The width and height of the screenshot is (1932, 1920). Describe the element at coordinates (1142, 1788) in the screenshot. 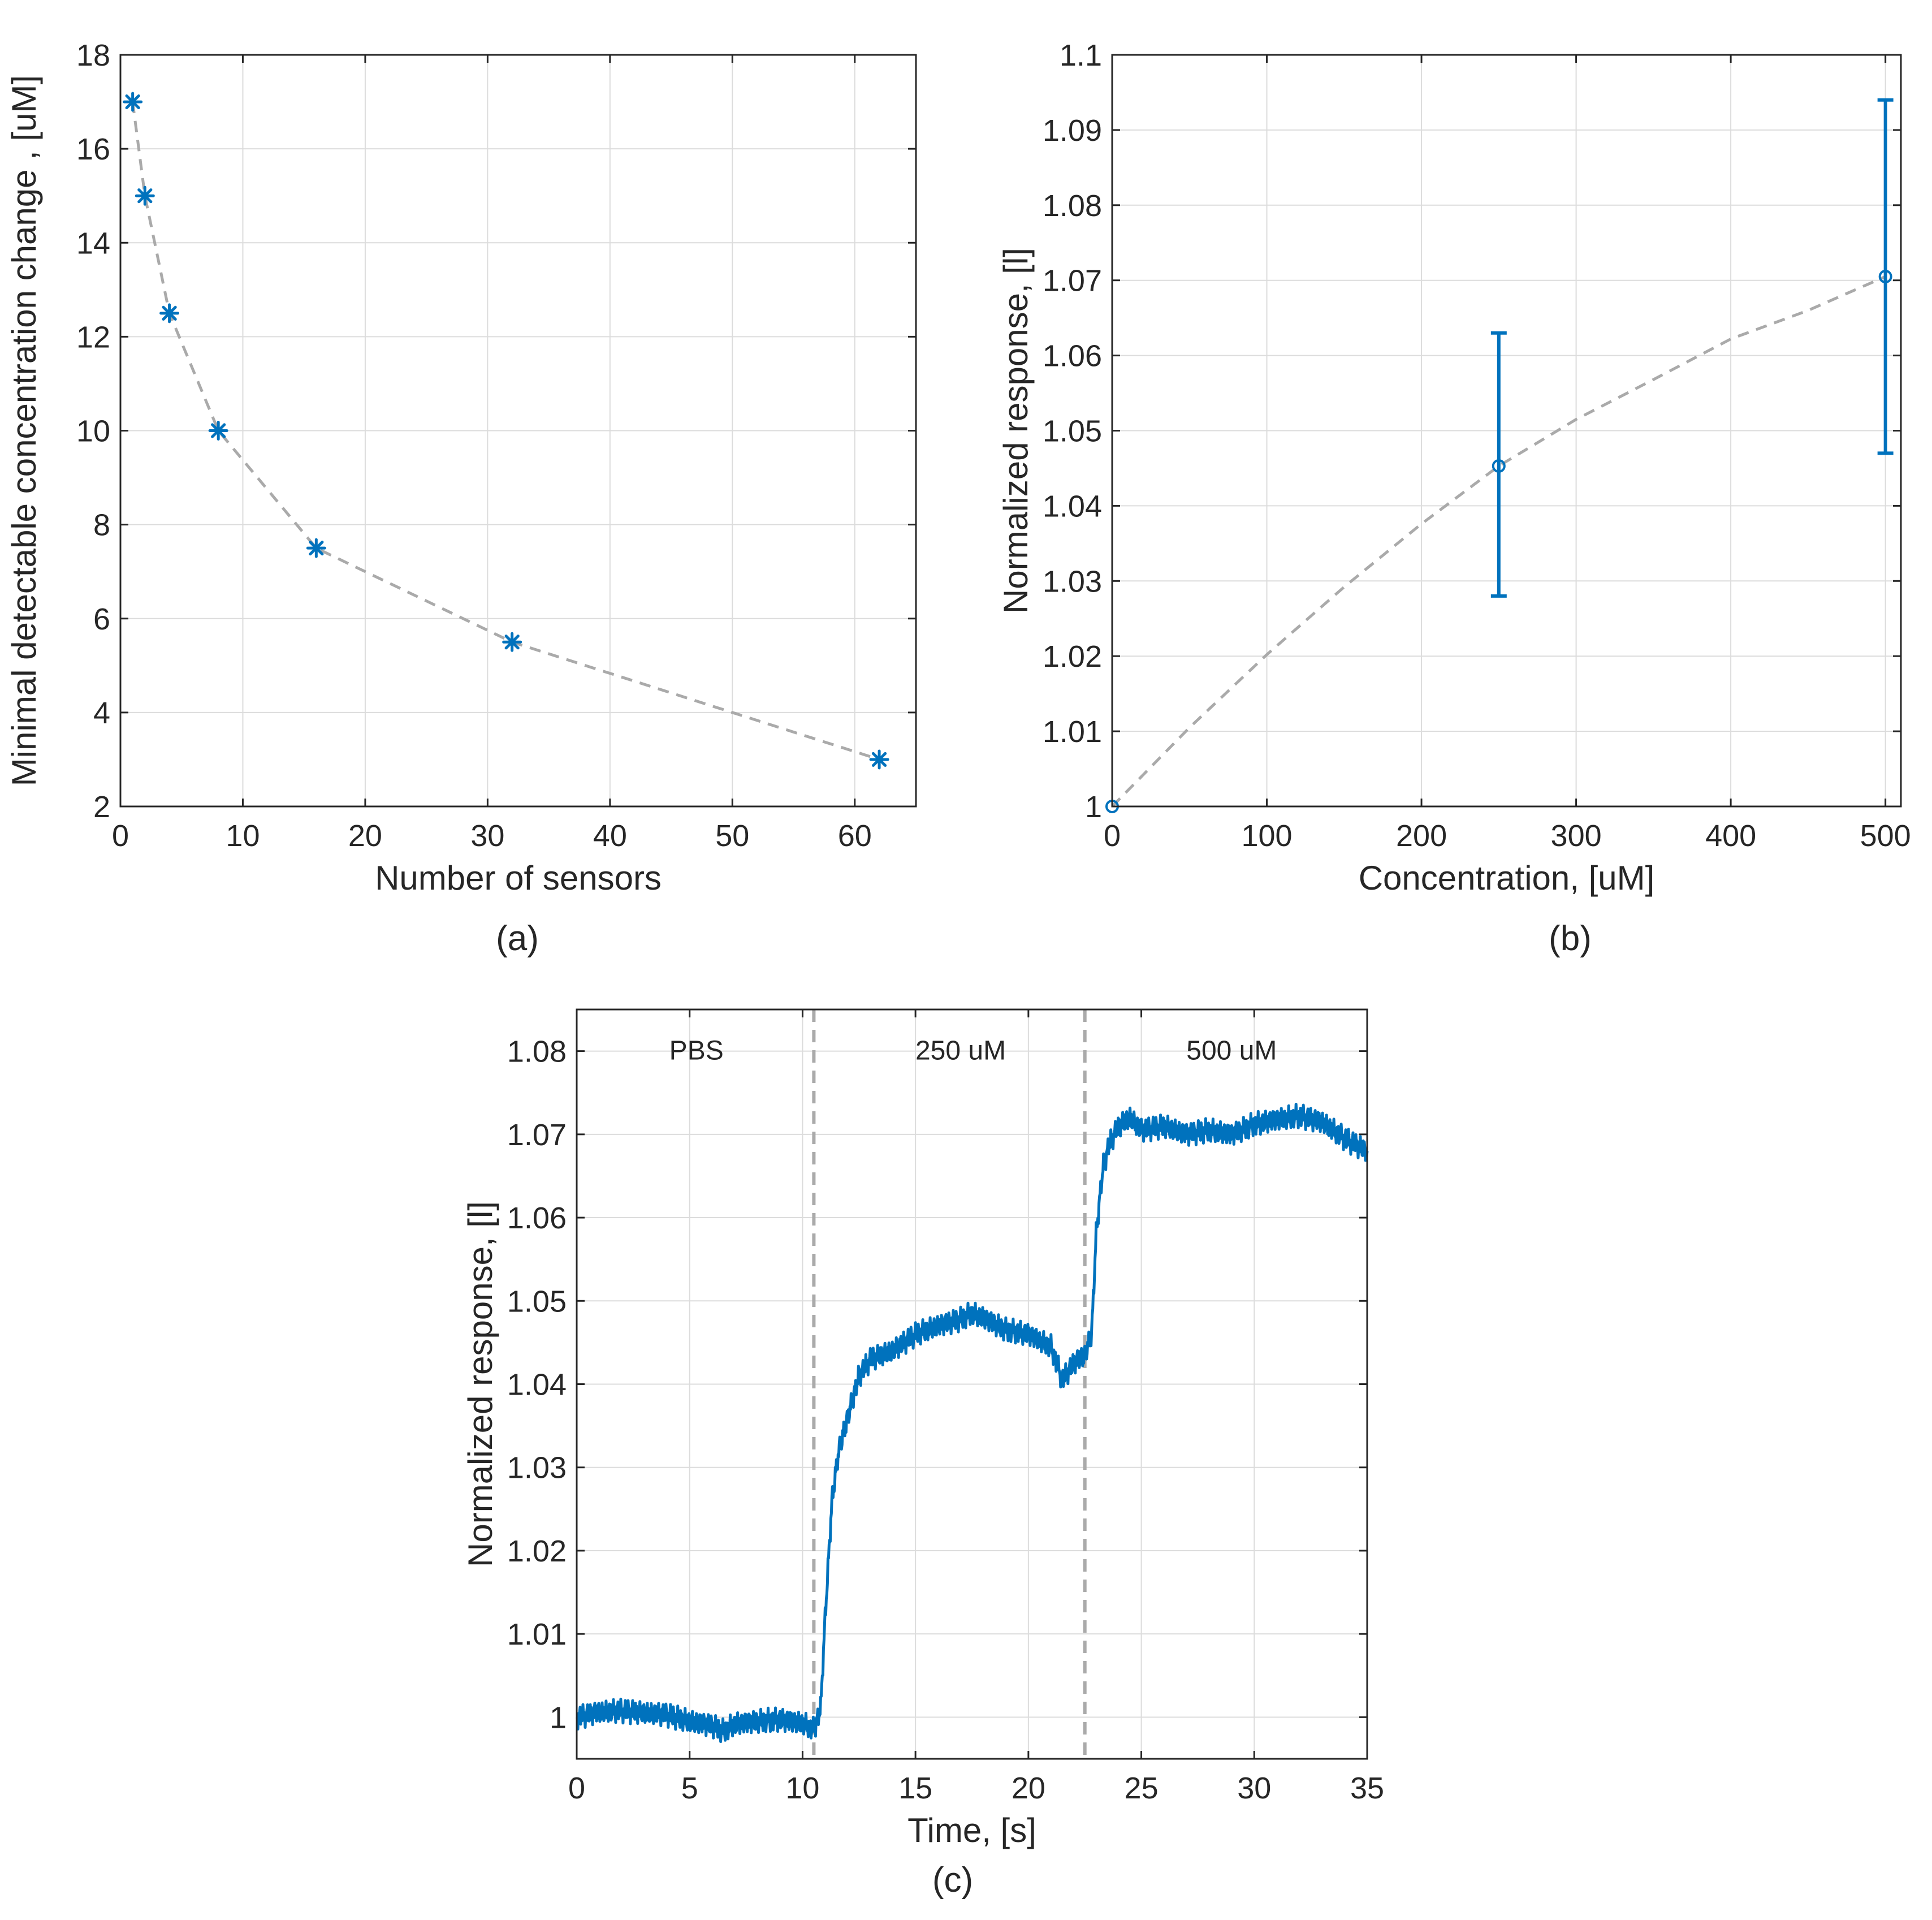

I see `x-tick-label: 25` at that location.